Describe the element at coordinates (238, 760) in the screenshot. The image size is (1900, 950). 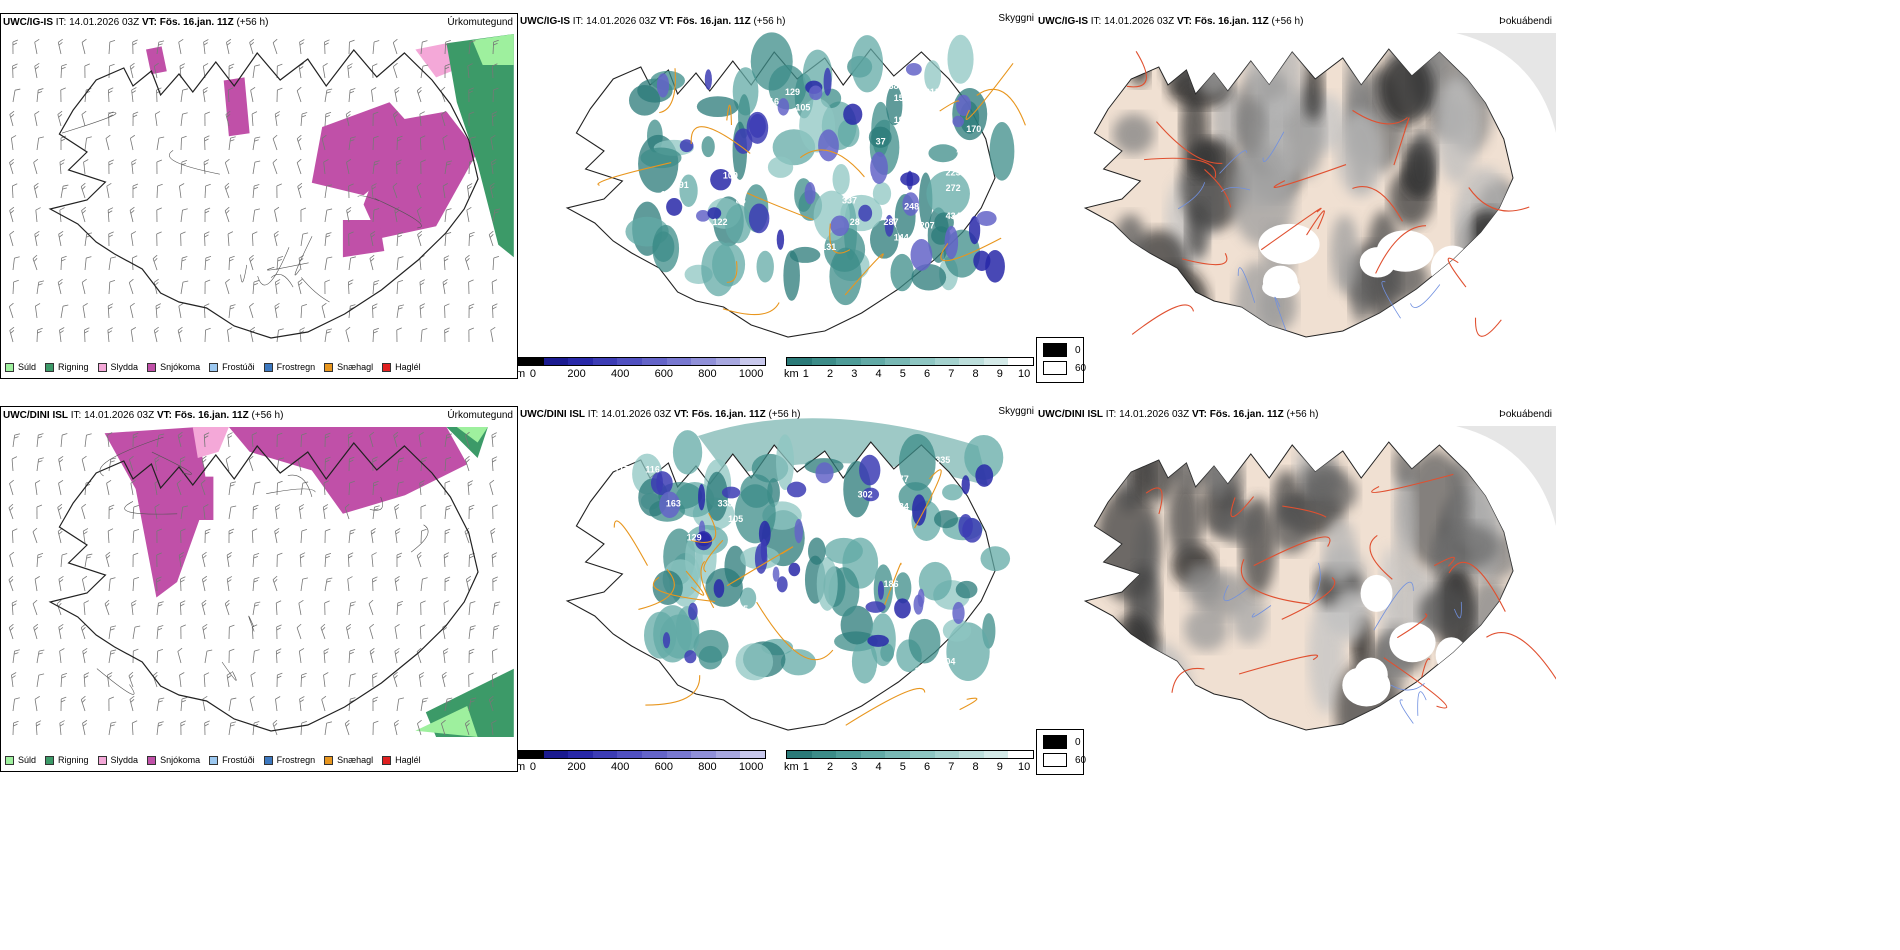
I see `legend-label: Frostúði` at that location.